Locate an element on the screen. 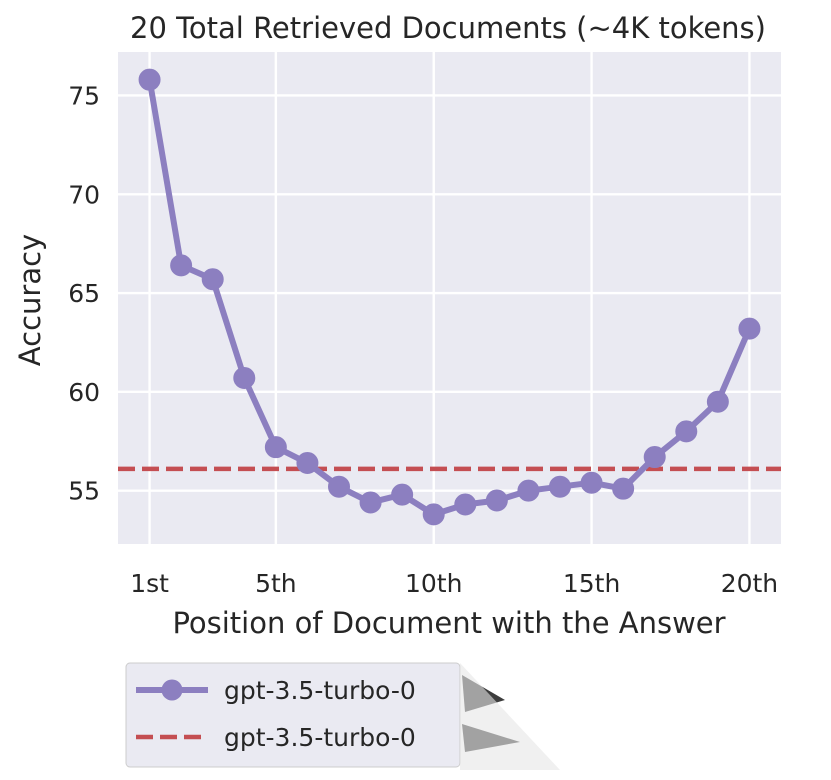 This screenshot has height=780, width=831. y-tick-label: 65 is located at coordinates (84, 293).